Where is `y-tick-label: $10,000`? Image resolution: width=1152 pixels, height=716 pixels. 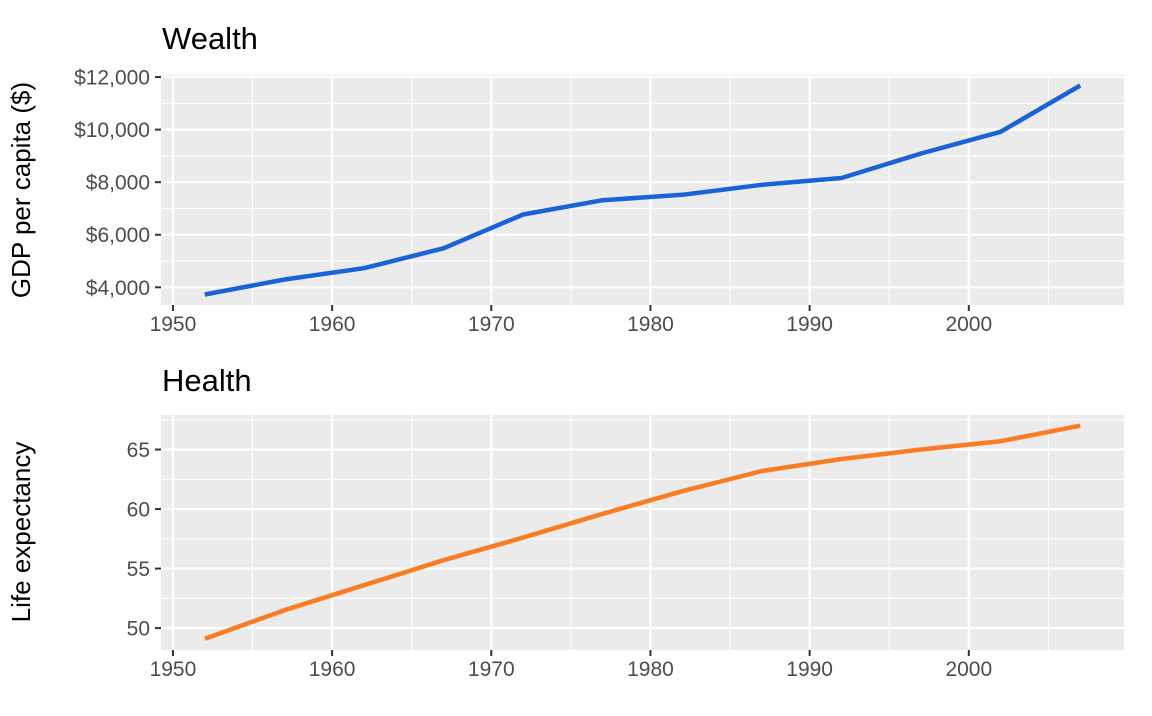 y-tick-label: $10,000 is located at coordinates (112, 130).